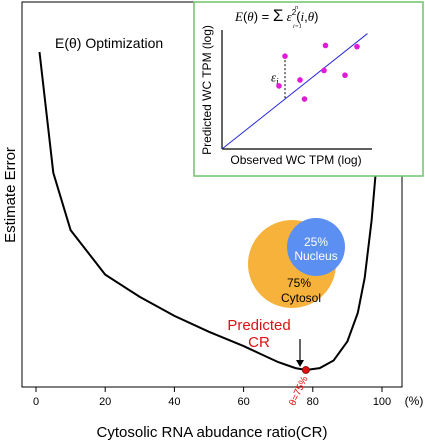 This screenshot has width=425, height=444. Describe the element at coordinates (305, 370) in the screenshot. I see `optimum-point` at that location.